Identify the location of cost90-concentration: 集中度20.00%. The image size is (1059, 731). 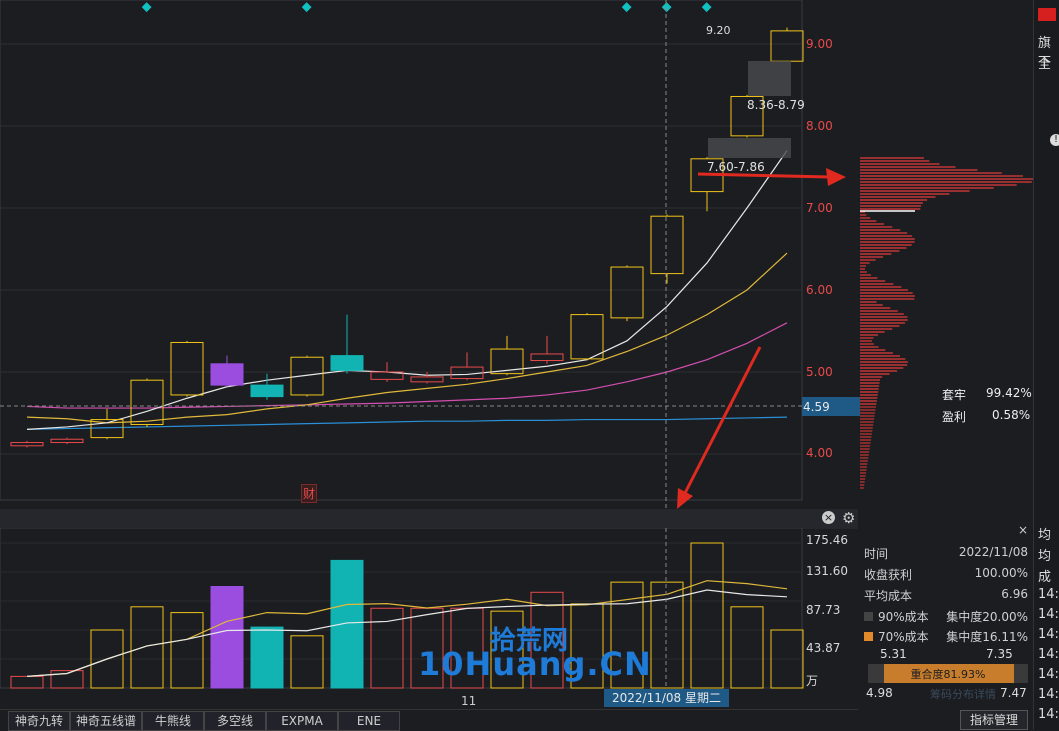
(987, 617).